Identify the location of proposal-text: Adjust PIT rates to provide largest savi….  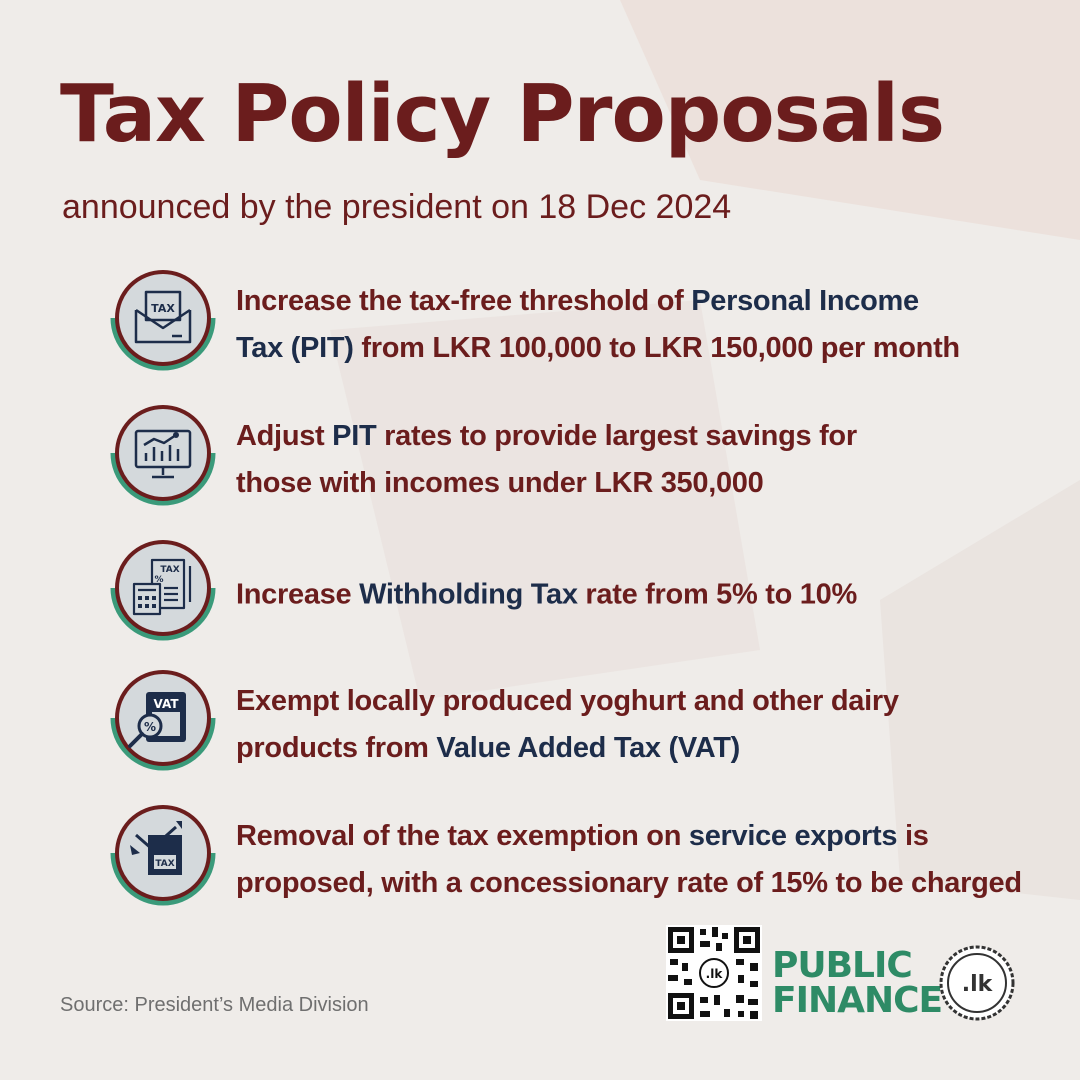
(546, 459).